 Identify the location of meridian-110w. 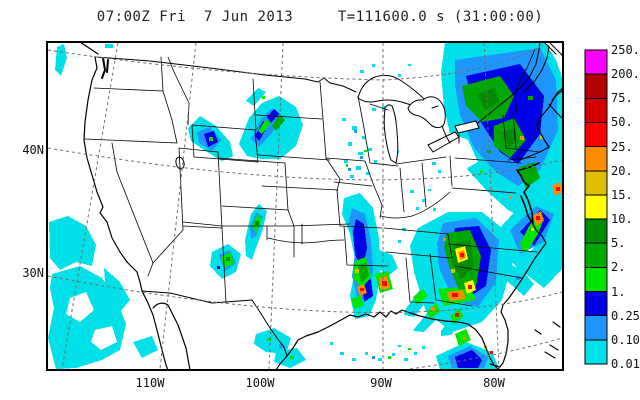
(178, 206).